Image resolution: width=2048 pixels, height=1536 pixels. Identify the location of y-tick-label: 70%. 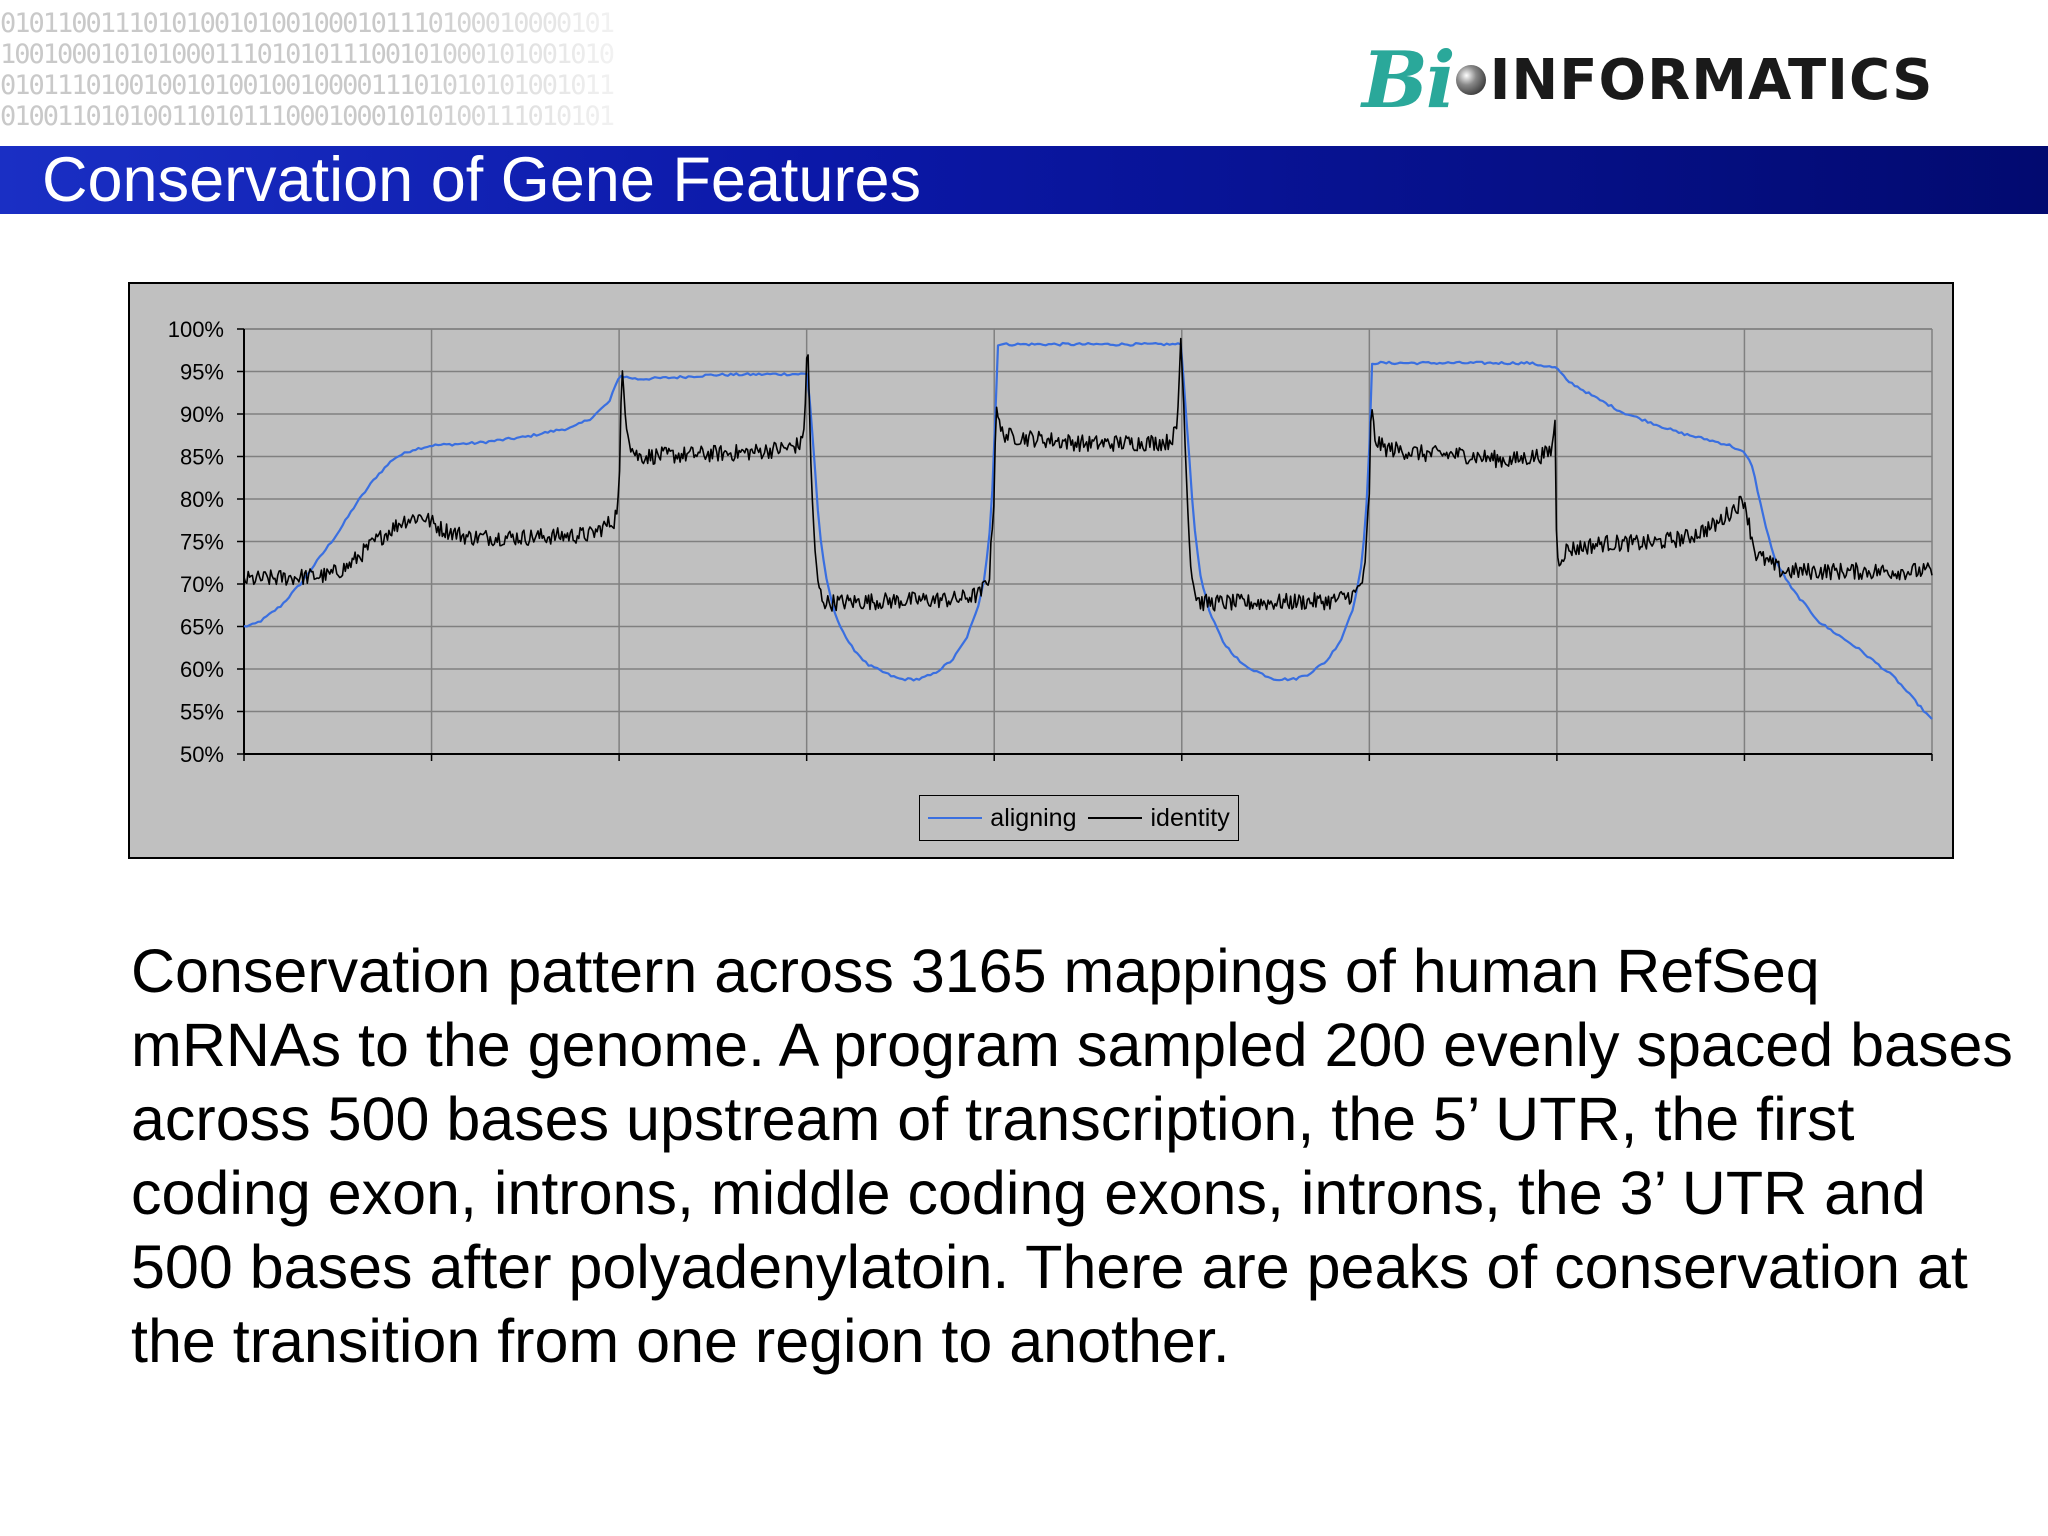
(202, 584).